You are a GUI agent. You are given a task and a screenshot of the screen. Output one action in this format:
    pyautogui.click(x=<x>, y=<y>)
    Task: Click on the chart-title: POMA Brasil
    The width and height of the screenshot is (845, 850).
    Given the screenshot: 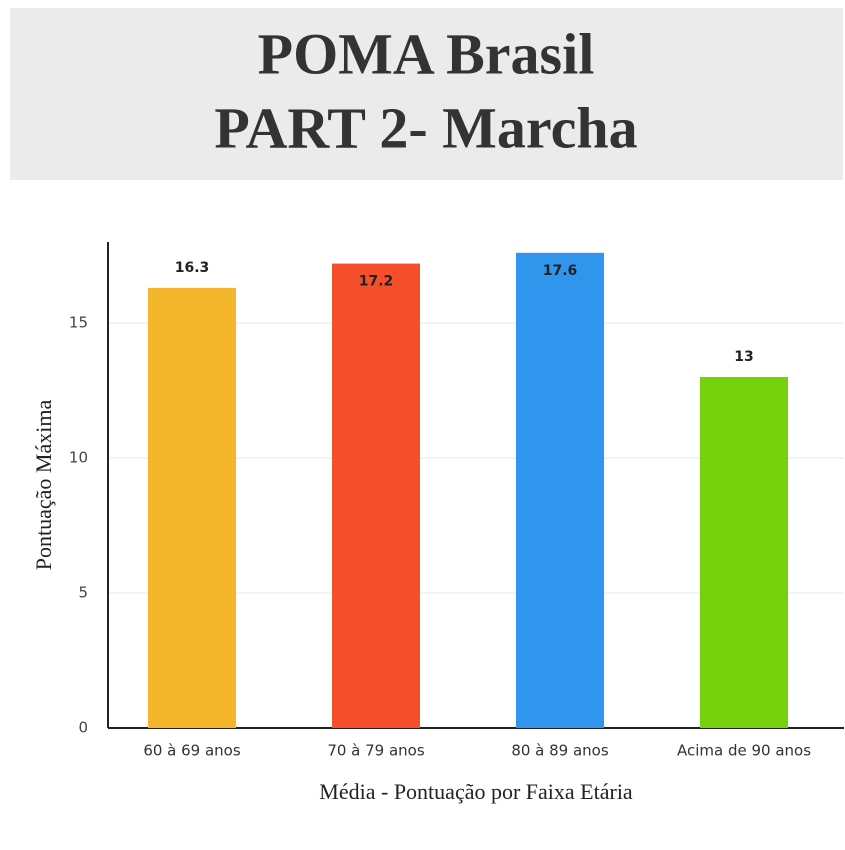 What is the action you would take?
    pyautogui.click(x=426, y=53)
    